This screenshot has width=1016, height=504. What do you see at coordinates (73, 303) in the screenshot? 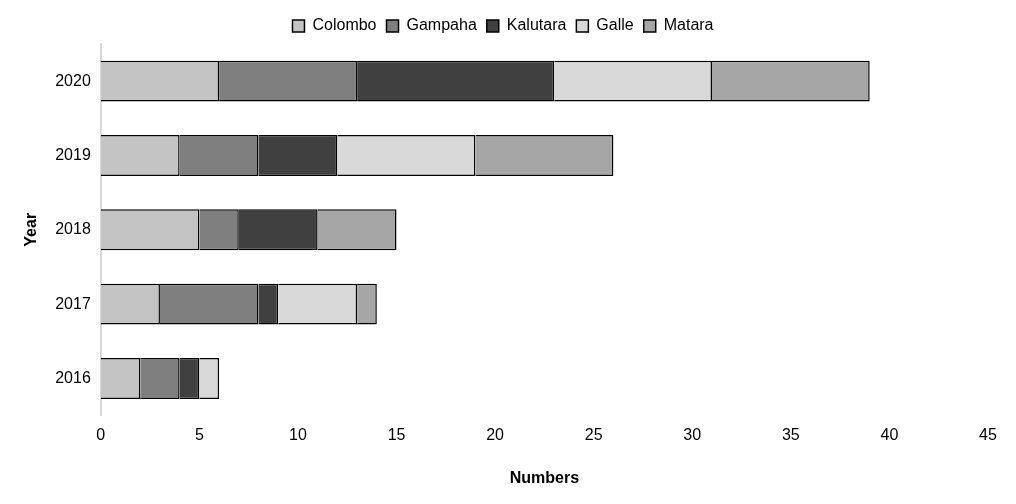
I see `y-tick-label: 2017` at bounding box center [73, 303].